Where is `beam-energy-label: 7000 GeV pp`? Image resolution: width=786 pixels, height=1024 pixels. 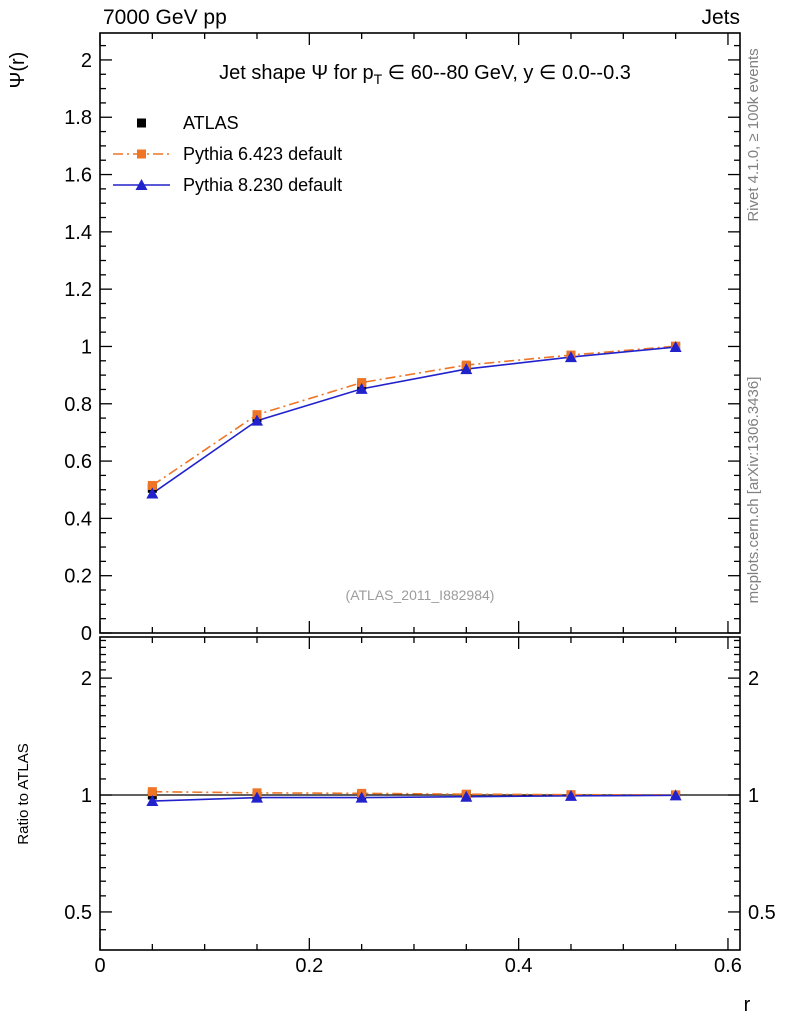 beam-energy-label: 7000 GeV pp is located at coordinates (165, 17).